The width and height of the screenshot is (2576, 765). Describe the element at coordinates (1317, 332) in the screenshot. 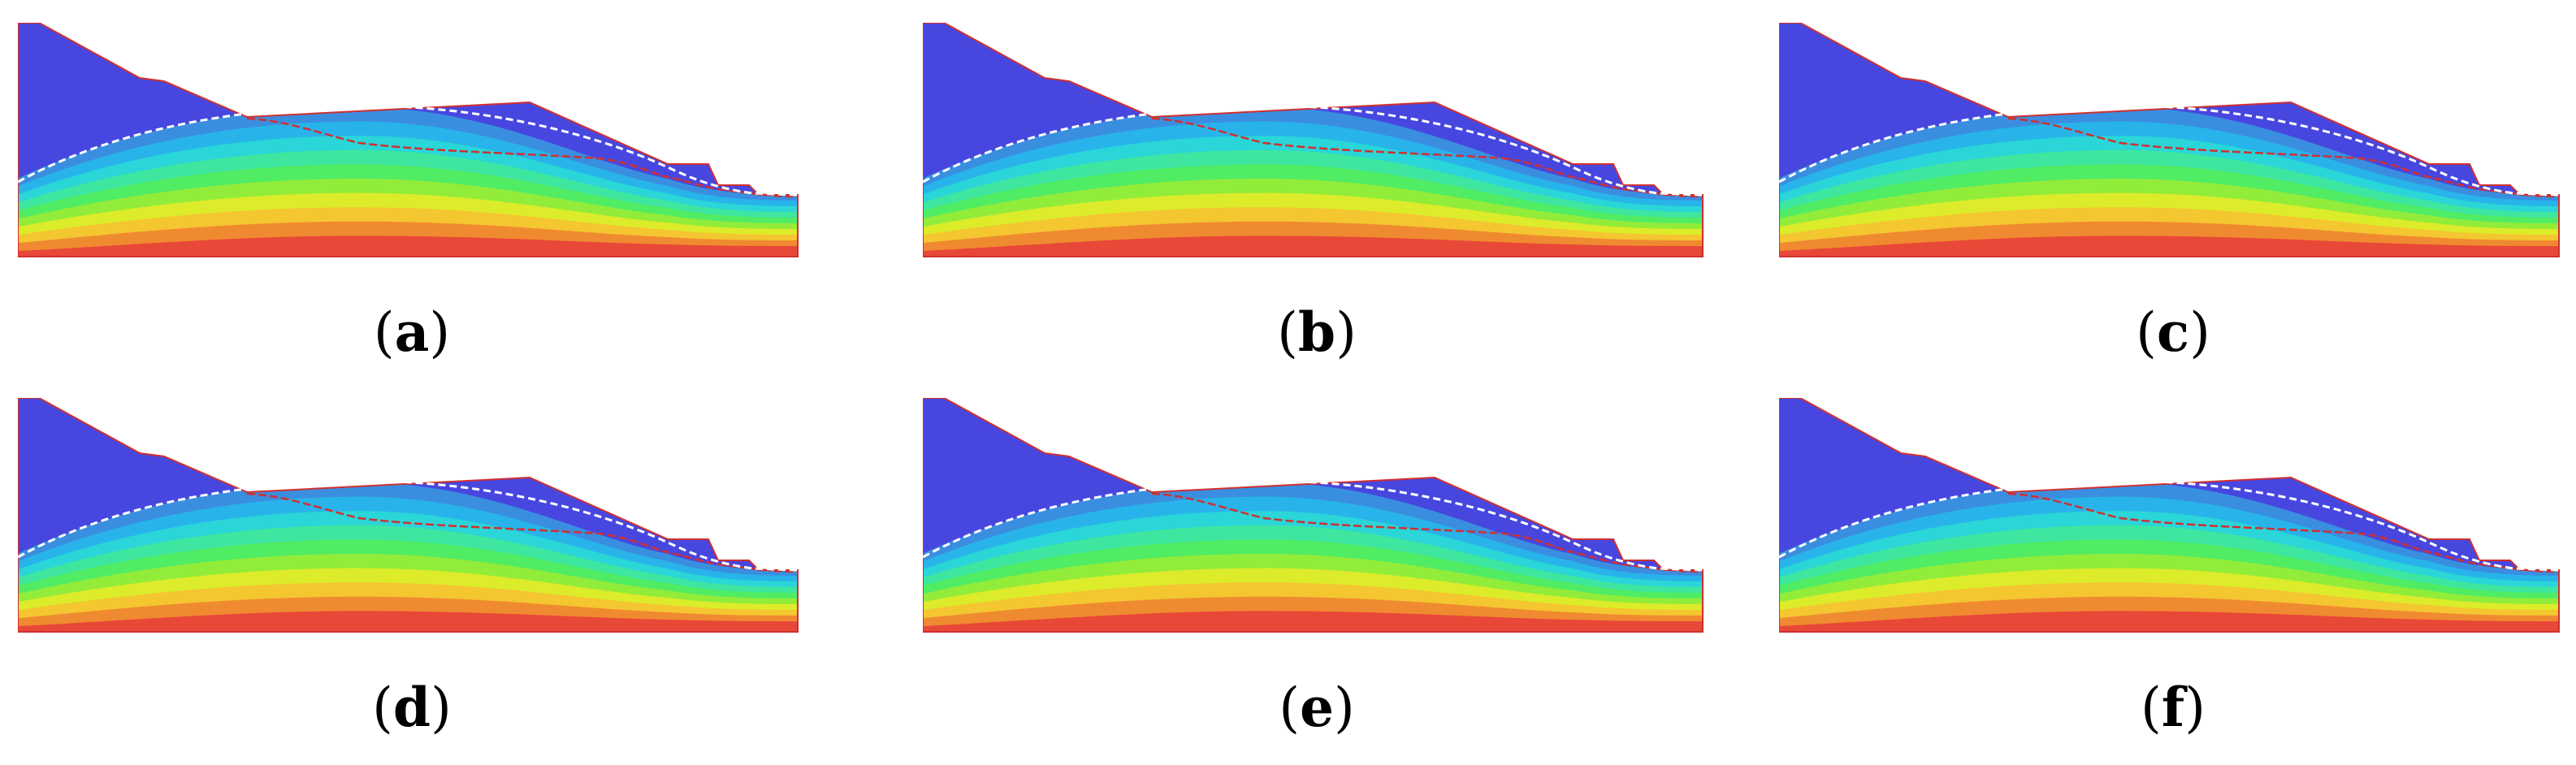

I see `panel-caption: (b)` at that location.